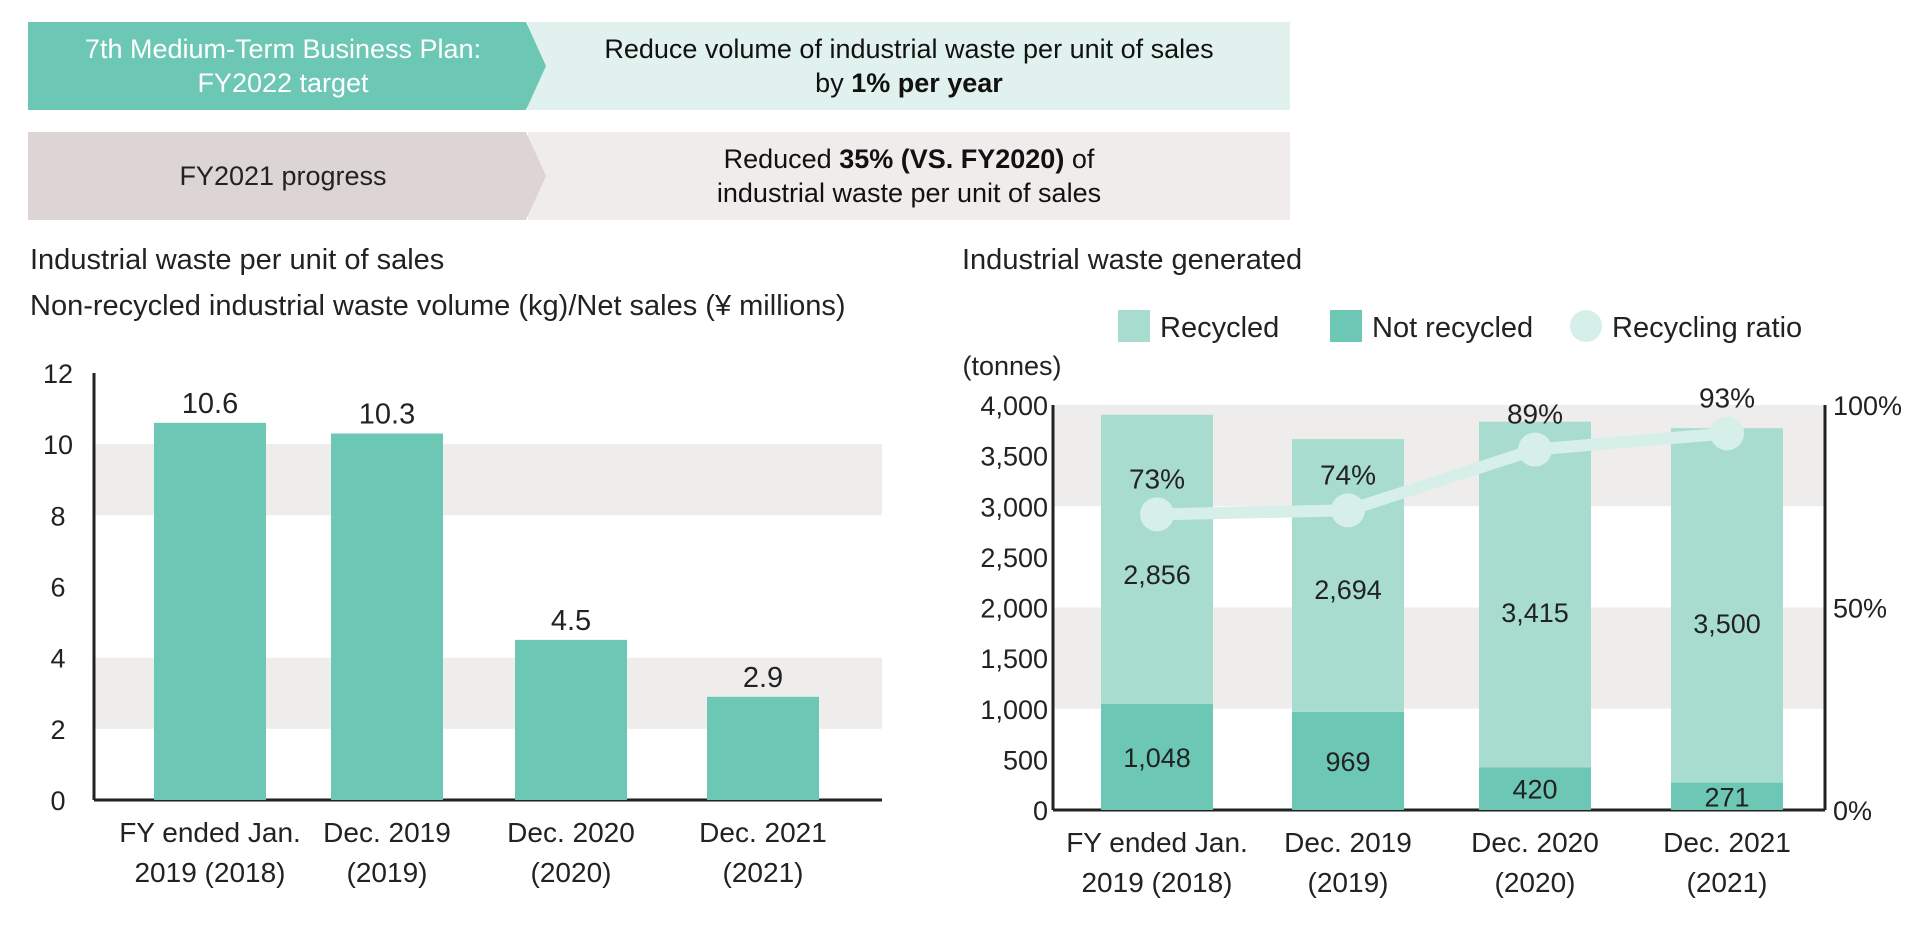 The width and height of the screenshot is (1924, 933). I want to click on chart2-y-tick-label: 3,000, so click(1014, 507).